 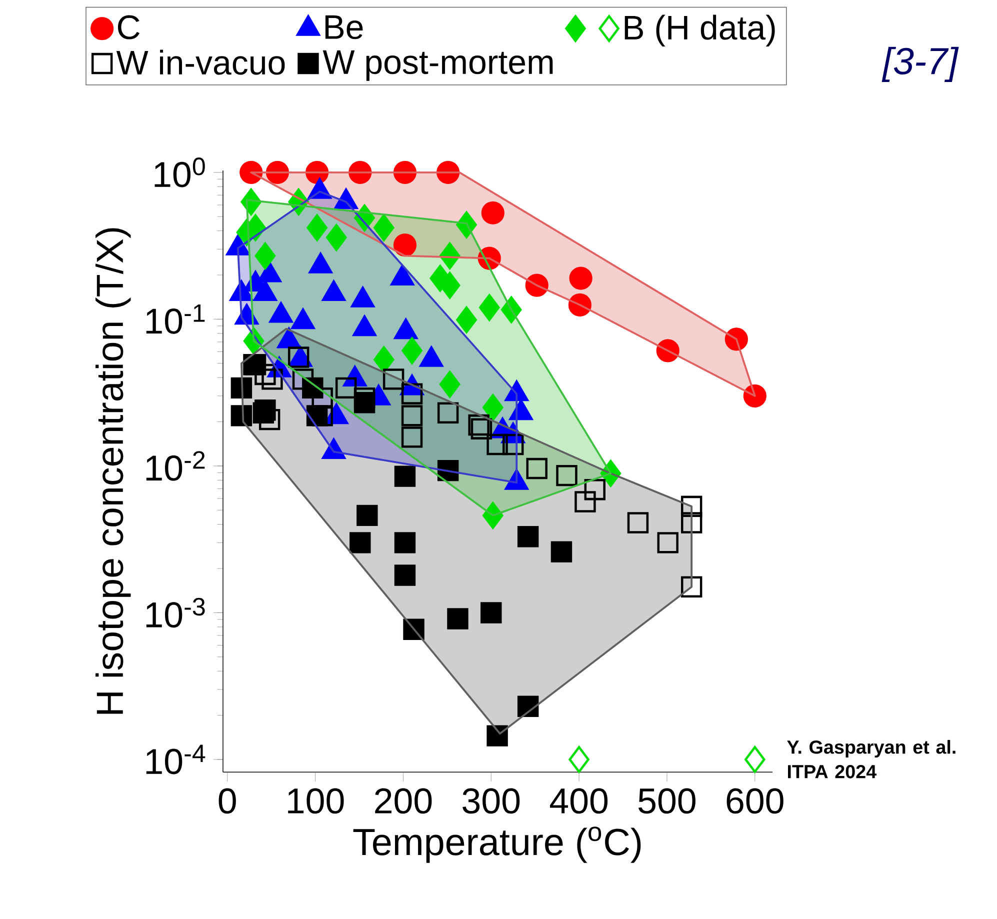 What do you see at coordinates (200, 62) in the screenshot?
I see `legend-label: W in-vacuo` at bounding box center [200, 62].